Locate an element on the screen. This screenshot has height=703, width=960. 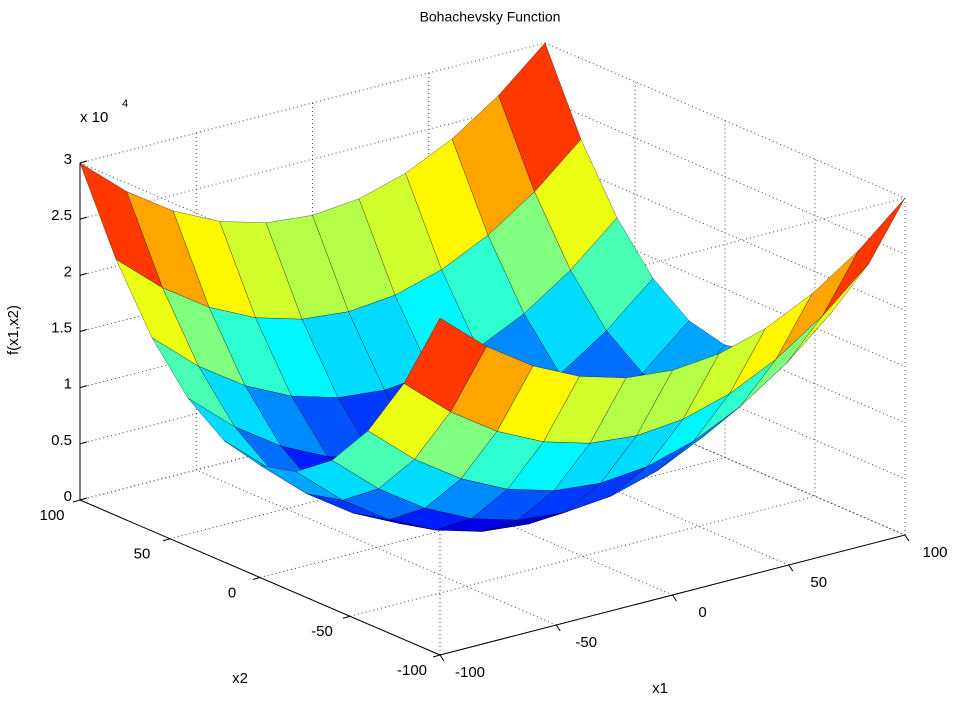
z-tick-label: 2.5 is located at coordinates (61, 215).